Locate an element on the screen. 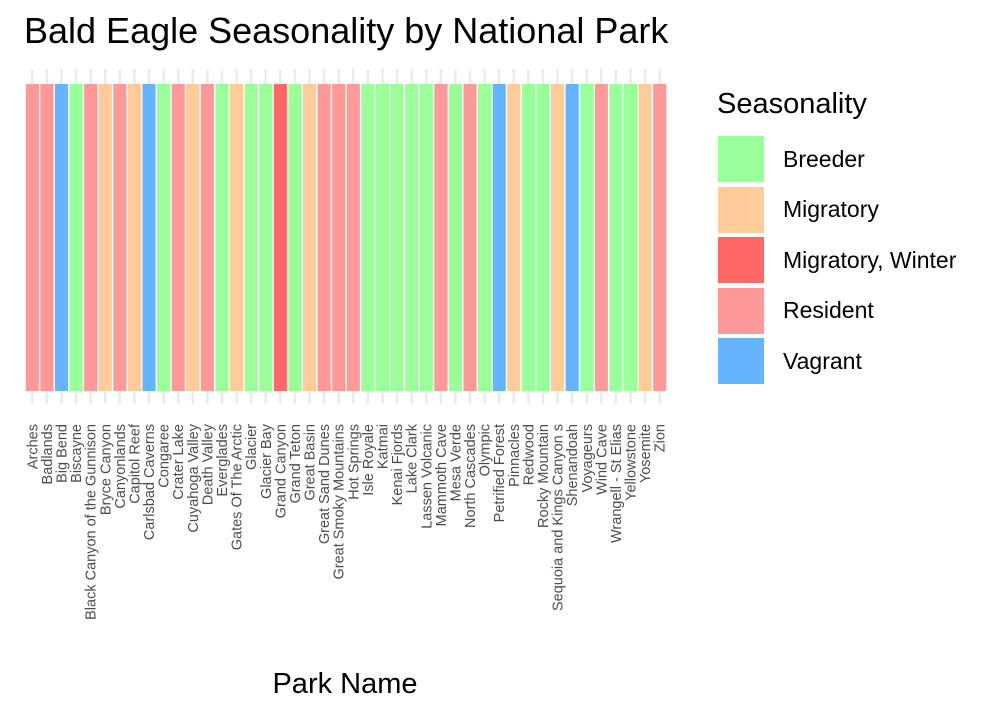  x-tick-label: Rocky Mountain is located at coordinates (544, 476).